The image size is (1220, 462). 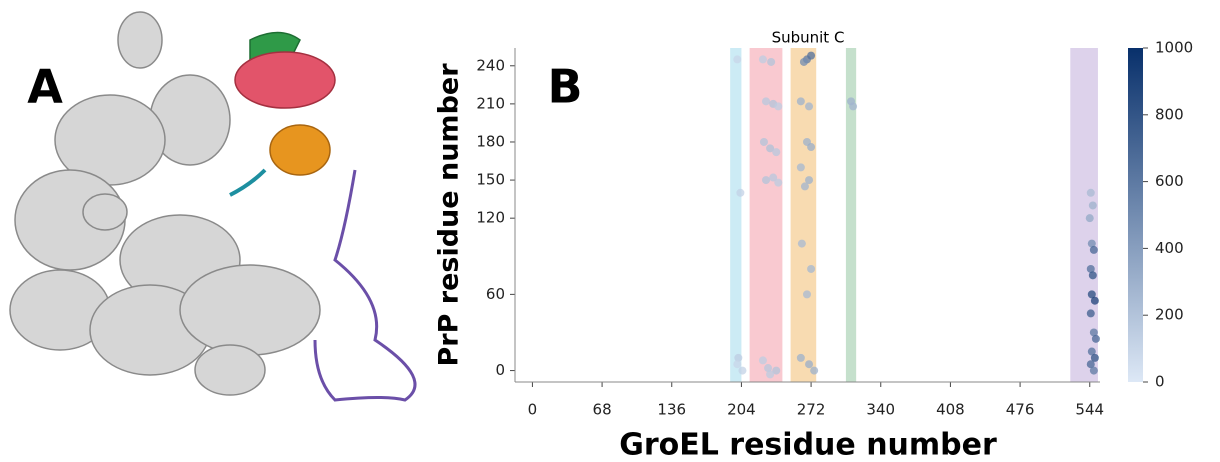 I want to click on y-tick-label: 240, so click(x=490, y=65).